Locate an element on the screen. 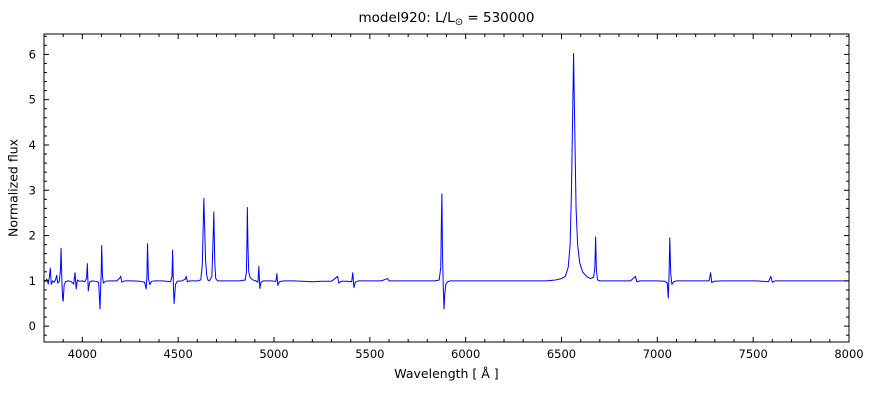 The image size is (880, 400). chart-title: model920: L/L⊙ = 530000 is located at coordinates (446, 19).